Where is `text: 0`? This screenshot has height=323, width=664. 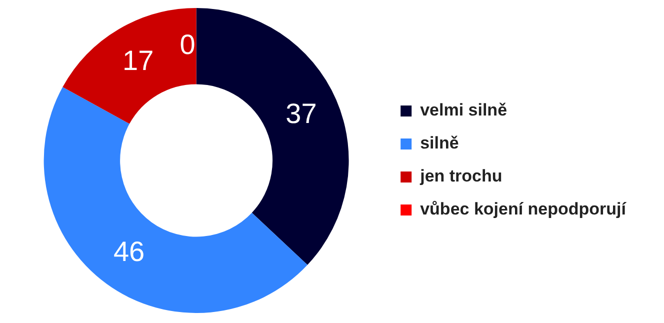 text: 0 is located at coordinates (188, 44).